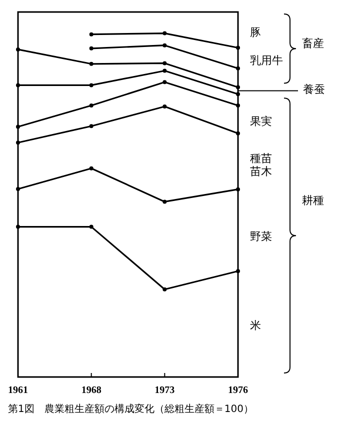  What do you see at coordinates (18, 390) in the screenshot?
I see `x-tick-label: 1961` at bounding box center [18, 390].